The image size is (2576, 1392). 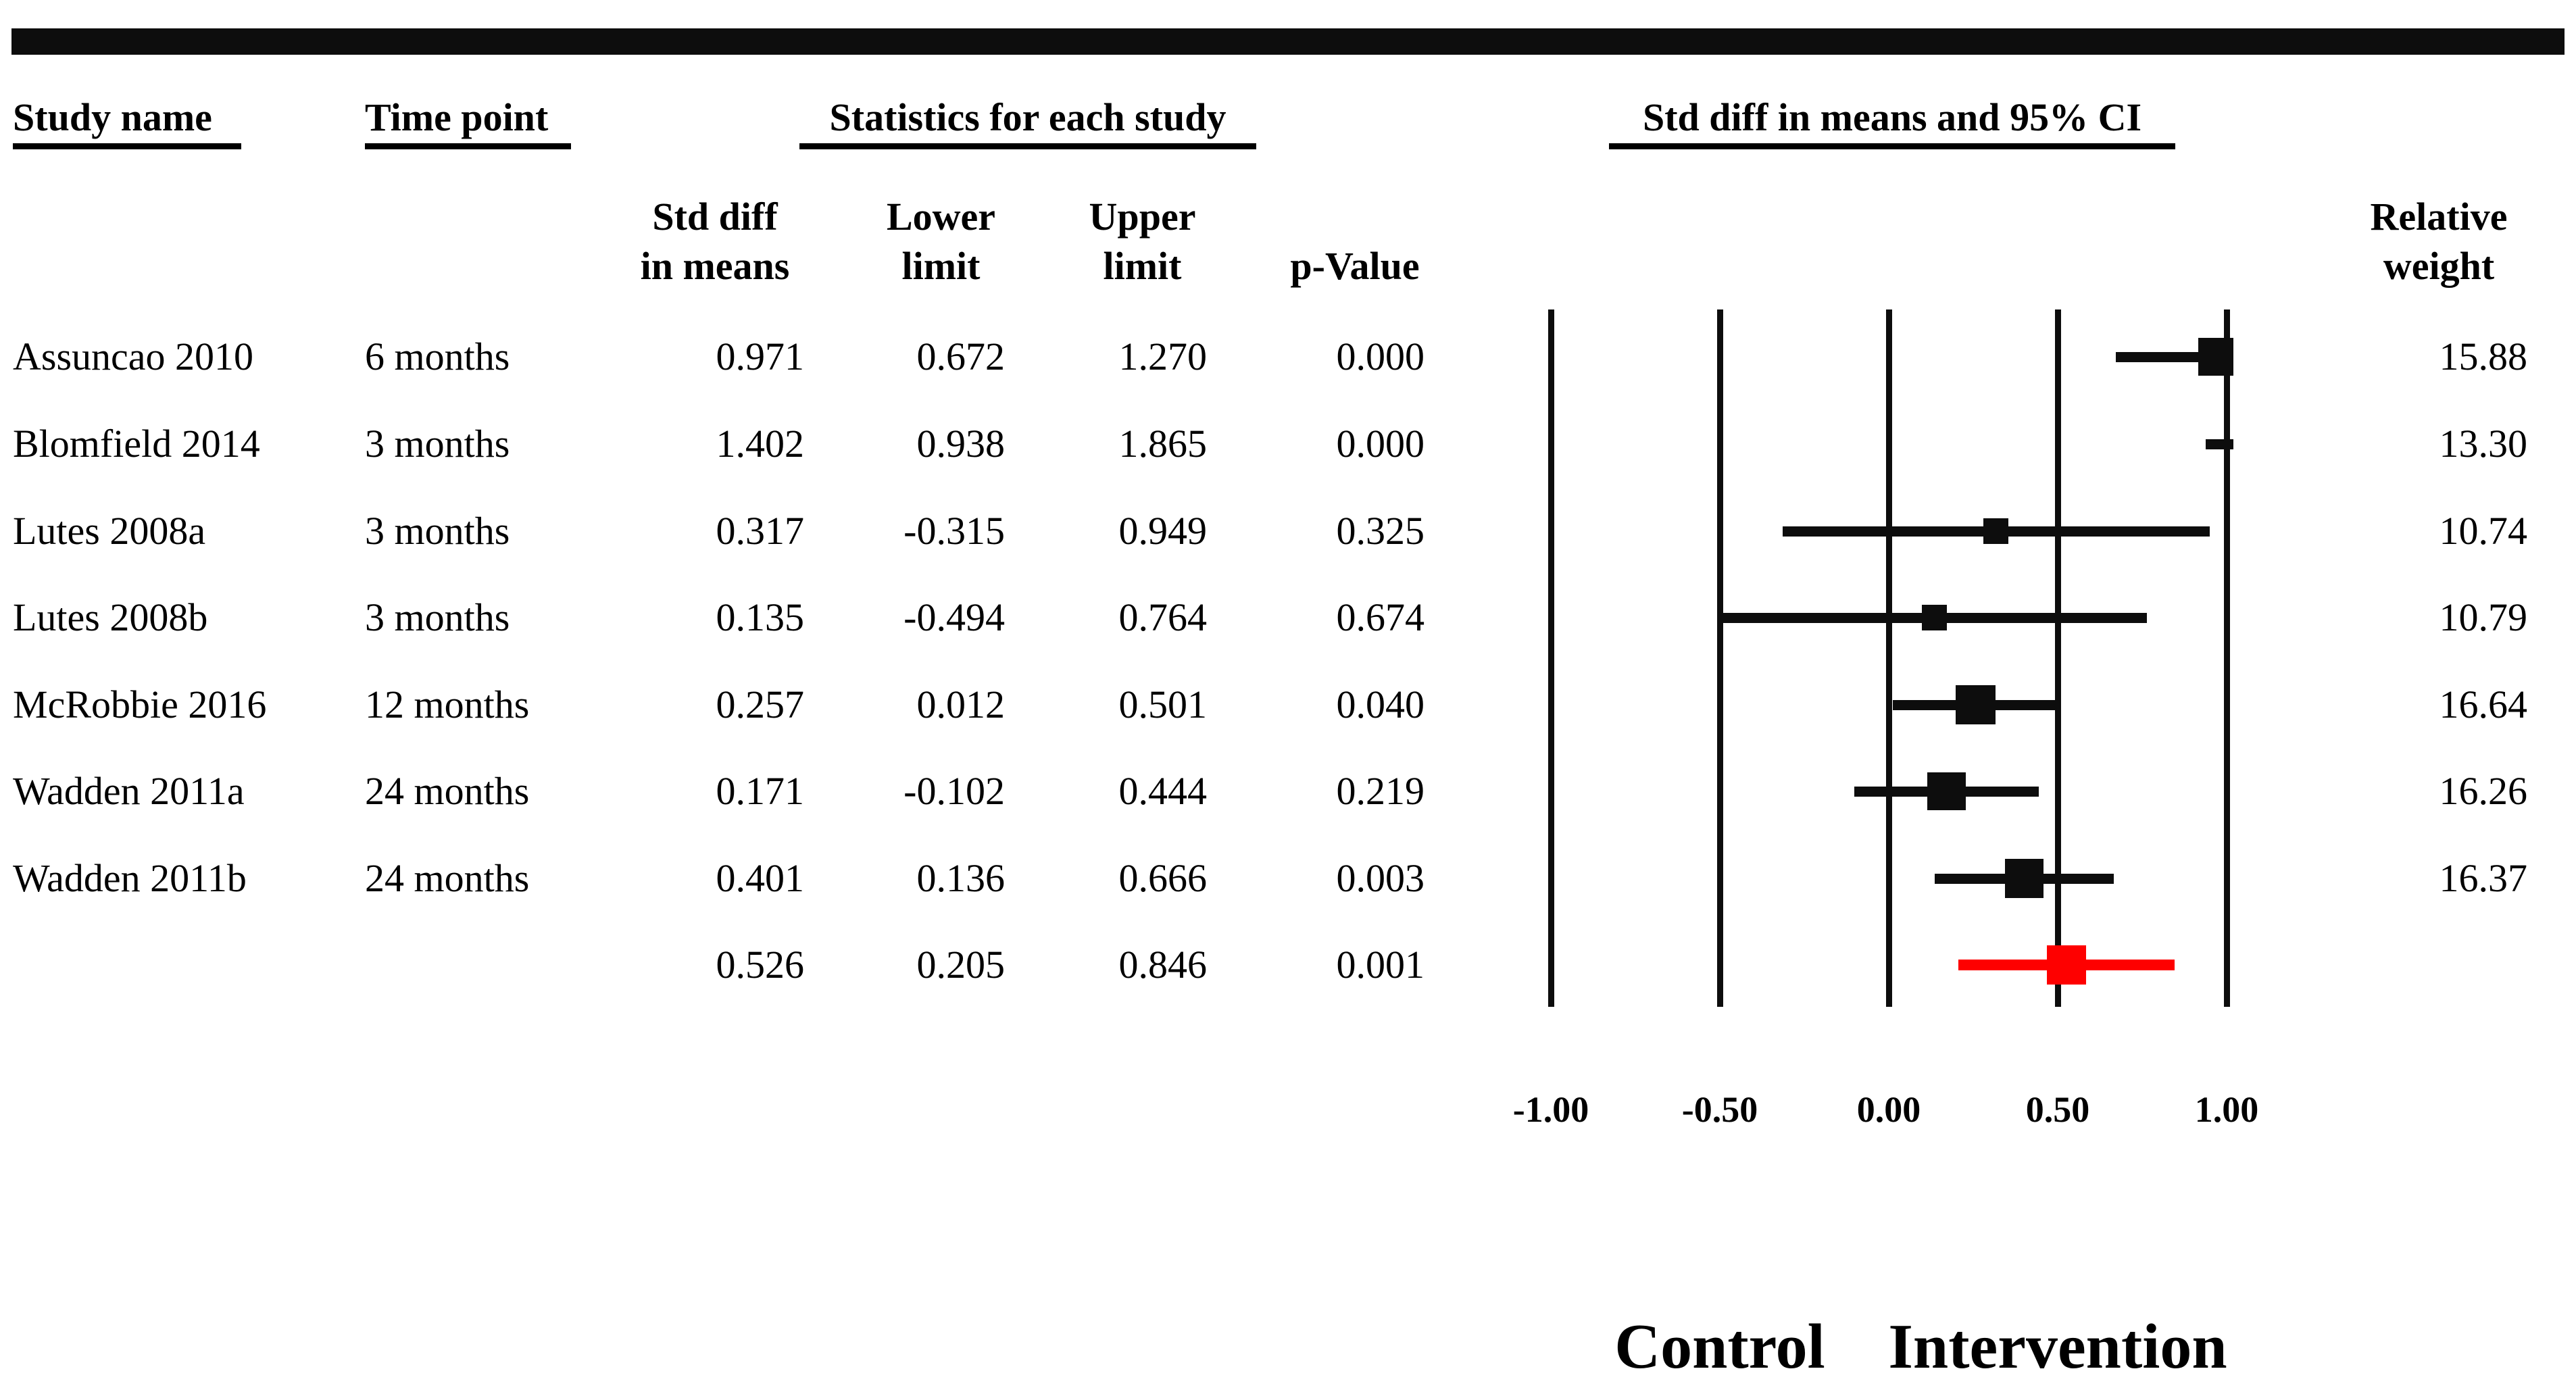 What do you see at coordinates (961, 965) in the screenshot?
I see `summary-lower-limit-cell: 0.205` at bounding box center [961, 965].